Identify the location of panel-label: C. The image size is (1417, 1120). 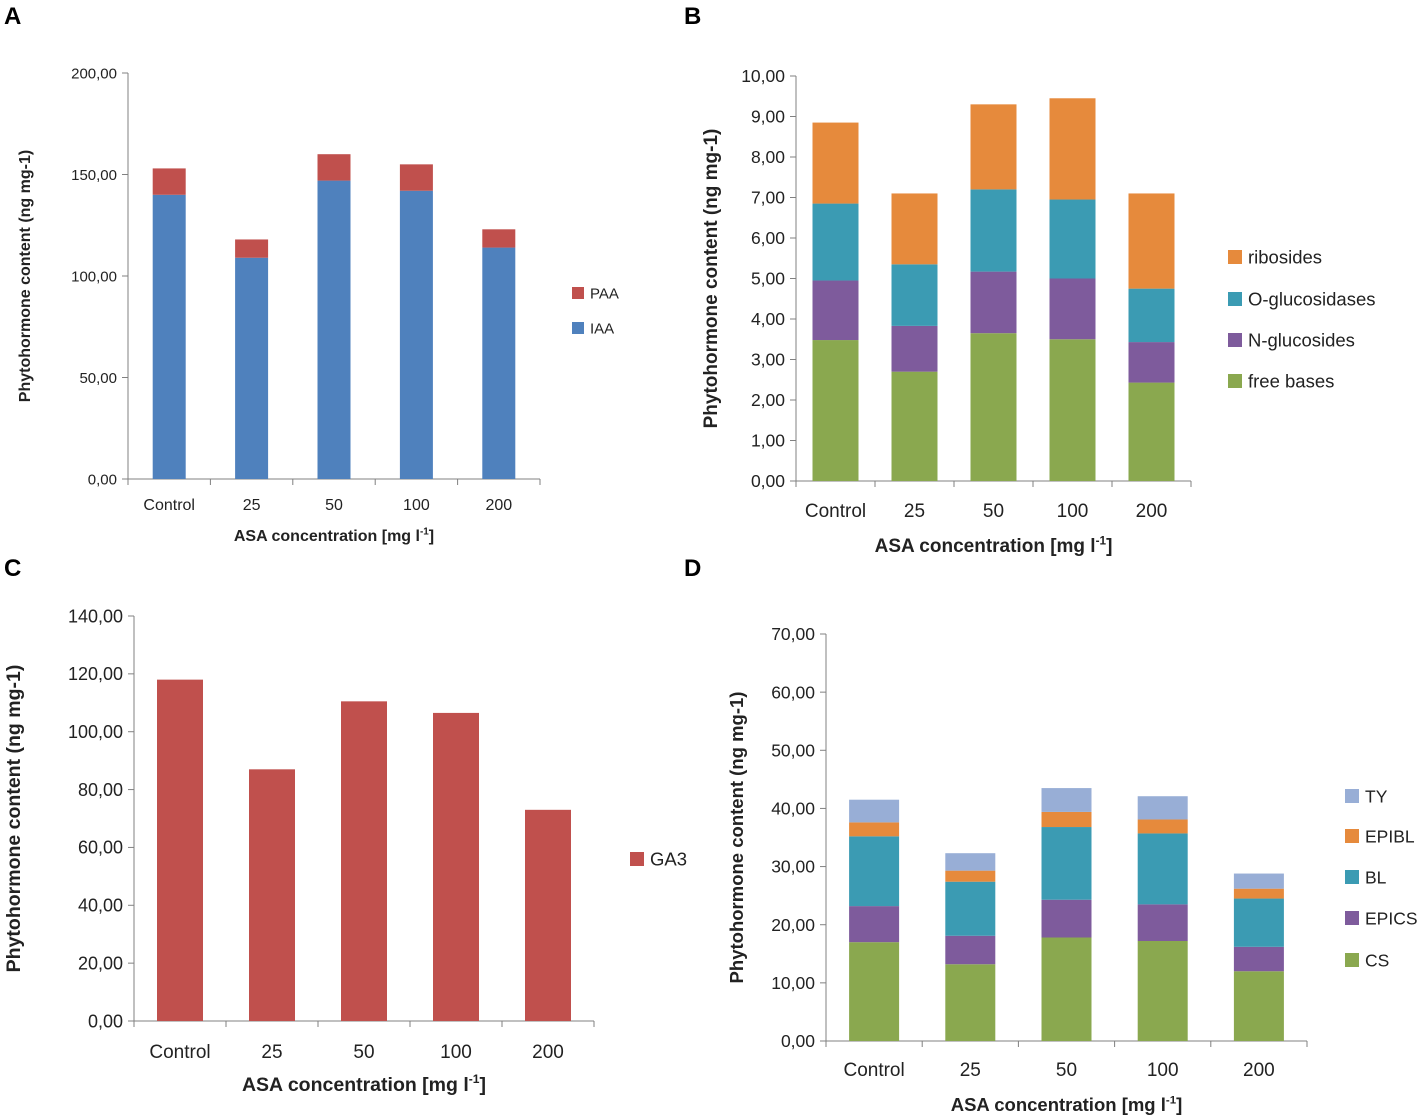
(12, 568).